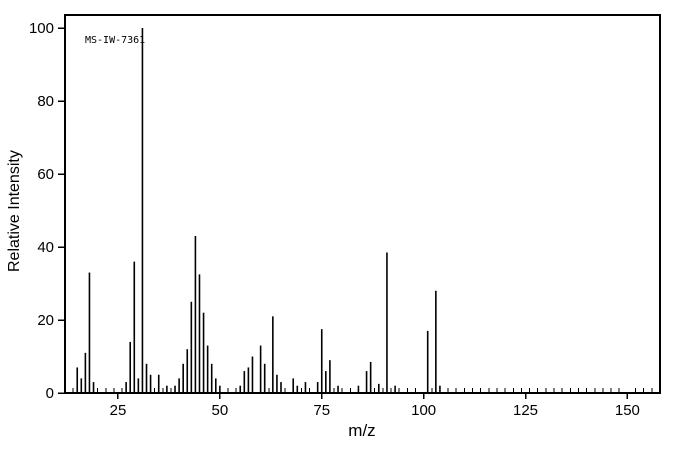  Describe the element at coordinates (50, 393) in the screenshot. I see `y-tick-label: 0` at that location.